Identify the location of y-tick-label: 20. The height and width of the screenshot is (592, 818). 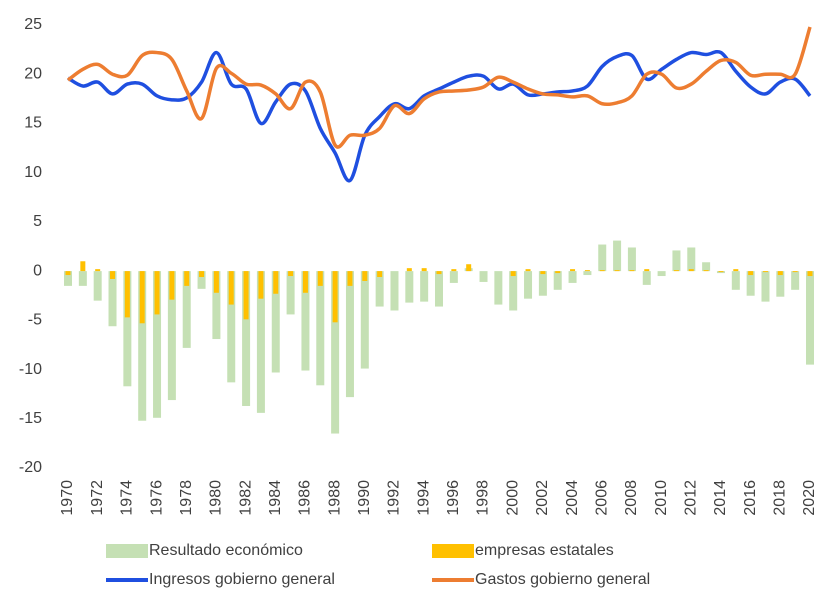
(33, 73).